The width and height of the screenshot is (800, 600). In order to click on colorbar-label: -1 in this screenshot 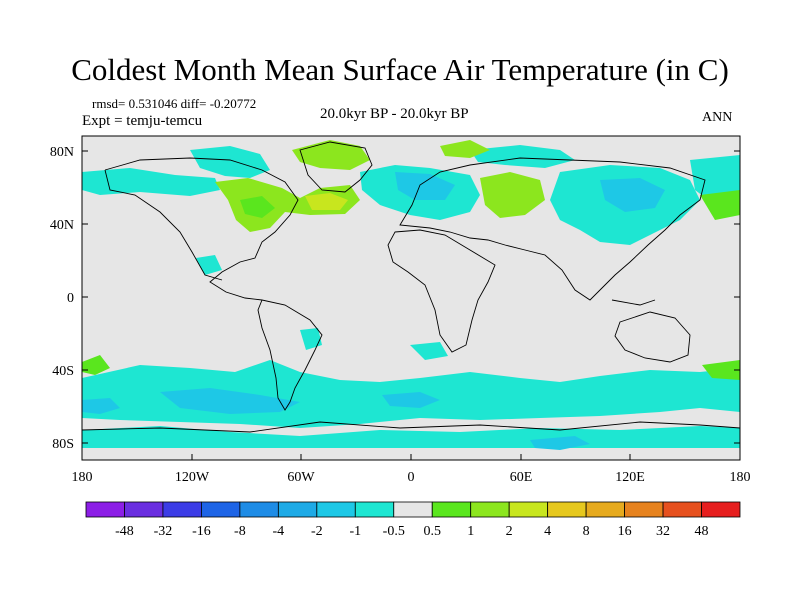, I will do `click(355, 531)`.